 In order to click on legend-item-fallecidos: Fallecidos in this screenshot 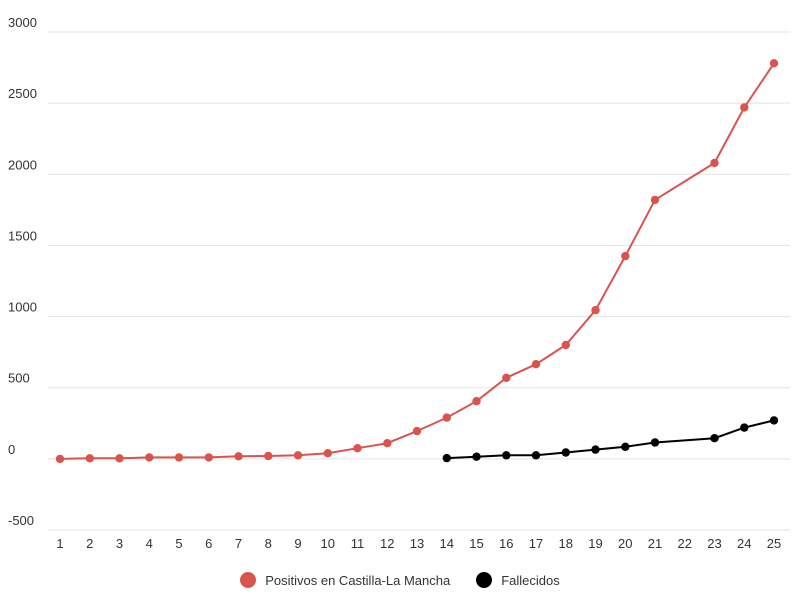, I will do `click(518, 580)`.